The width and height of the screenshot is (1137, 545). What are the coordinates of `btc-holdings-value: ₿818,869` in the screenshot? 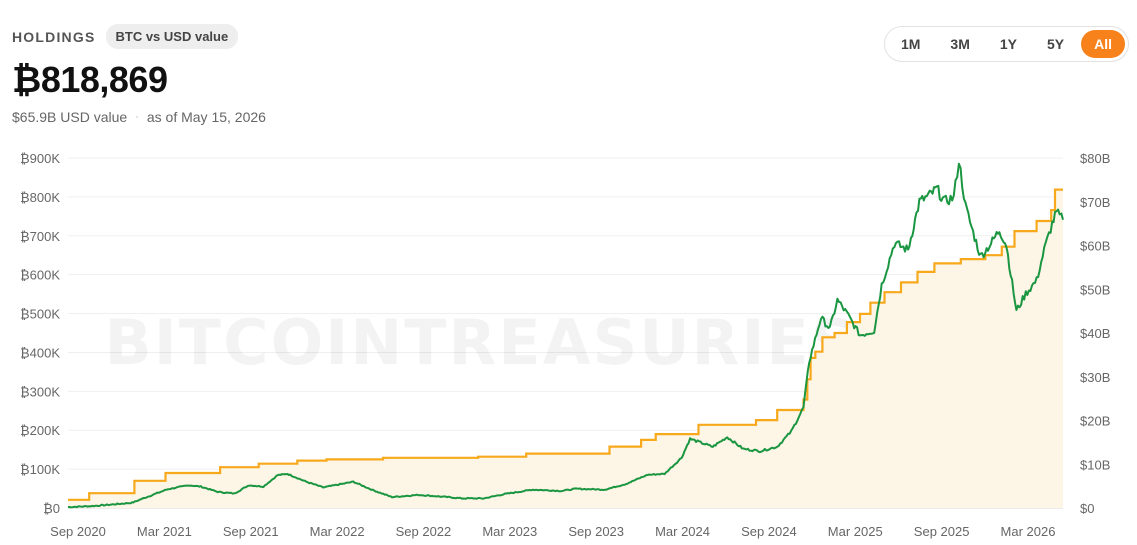 It's located at (90, 79).